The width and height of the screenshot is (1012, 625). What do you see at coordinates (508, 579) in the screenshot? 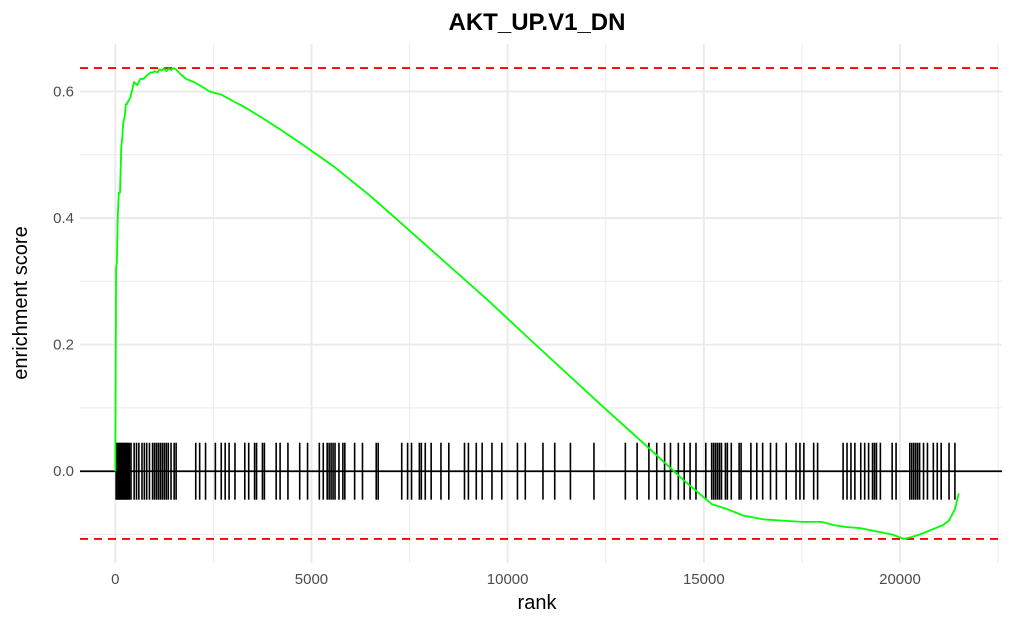
I see `x-tick-label: 10000` at bounding box center [508, 579].